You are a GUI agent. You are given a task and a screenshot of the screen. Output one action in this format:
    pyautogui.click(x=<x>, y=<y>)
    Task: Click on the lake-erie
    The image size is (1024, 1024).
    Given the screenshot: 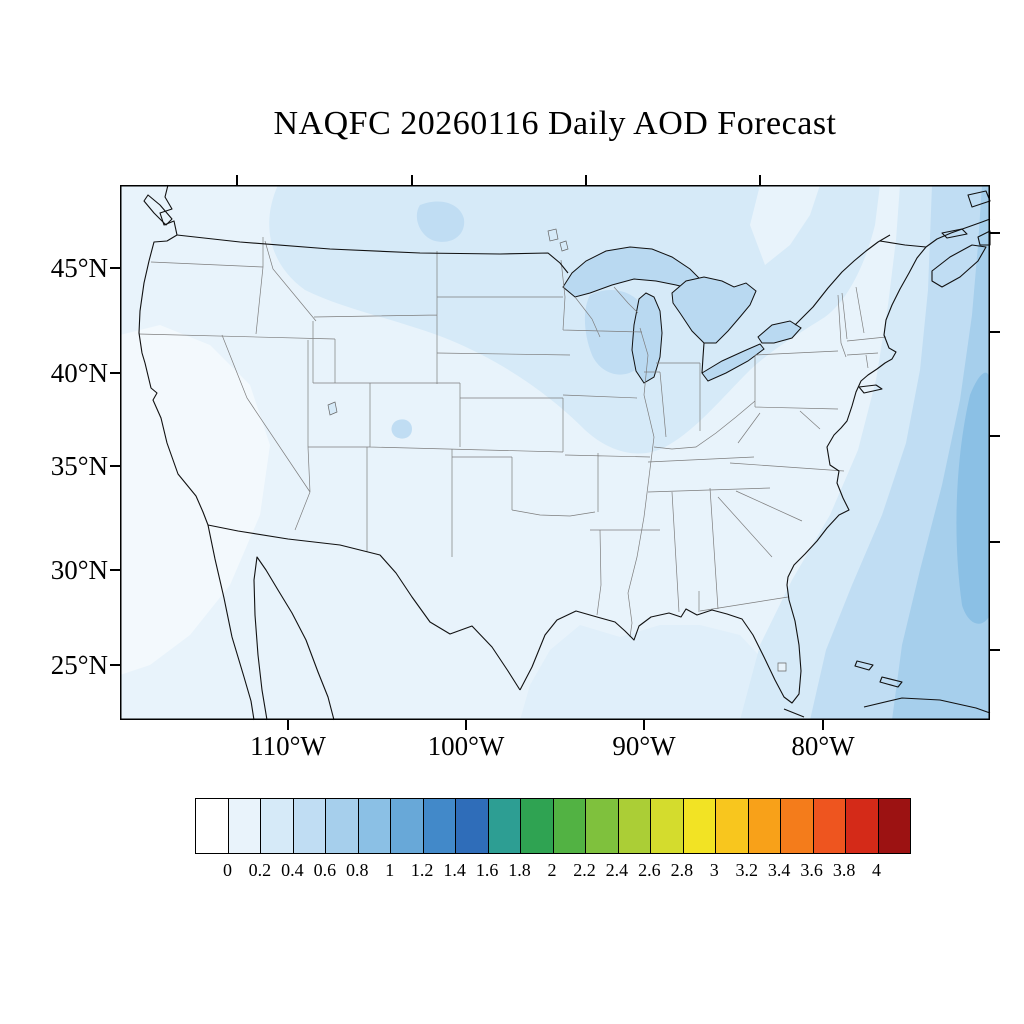 What is the action you would take?
    pyautogui.click(x=733, y=362)
    